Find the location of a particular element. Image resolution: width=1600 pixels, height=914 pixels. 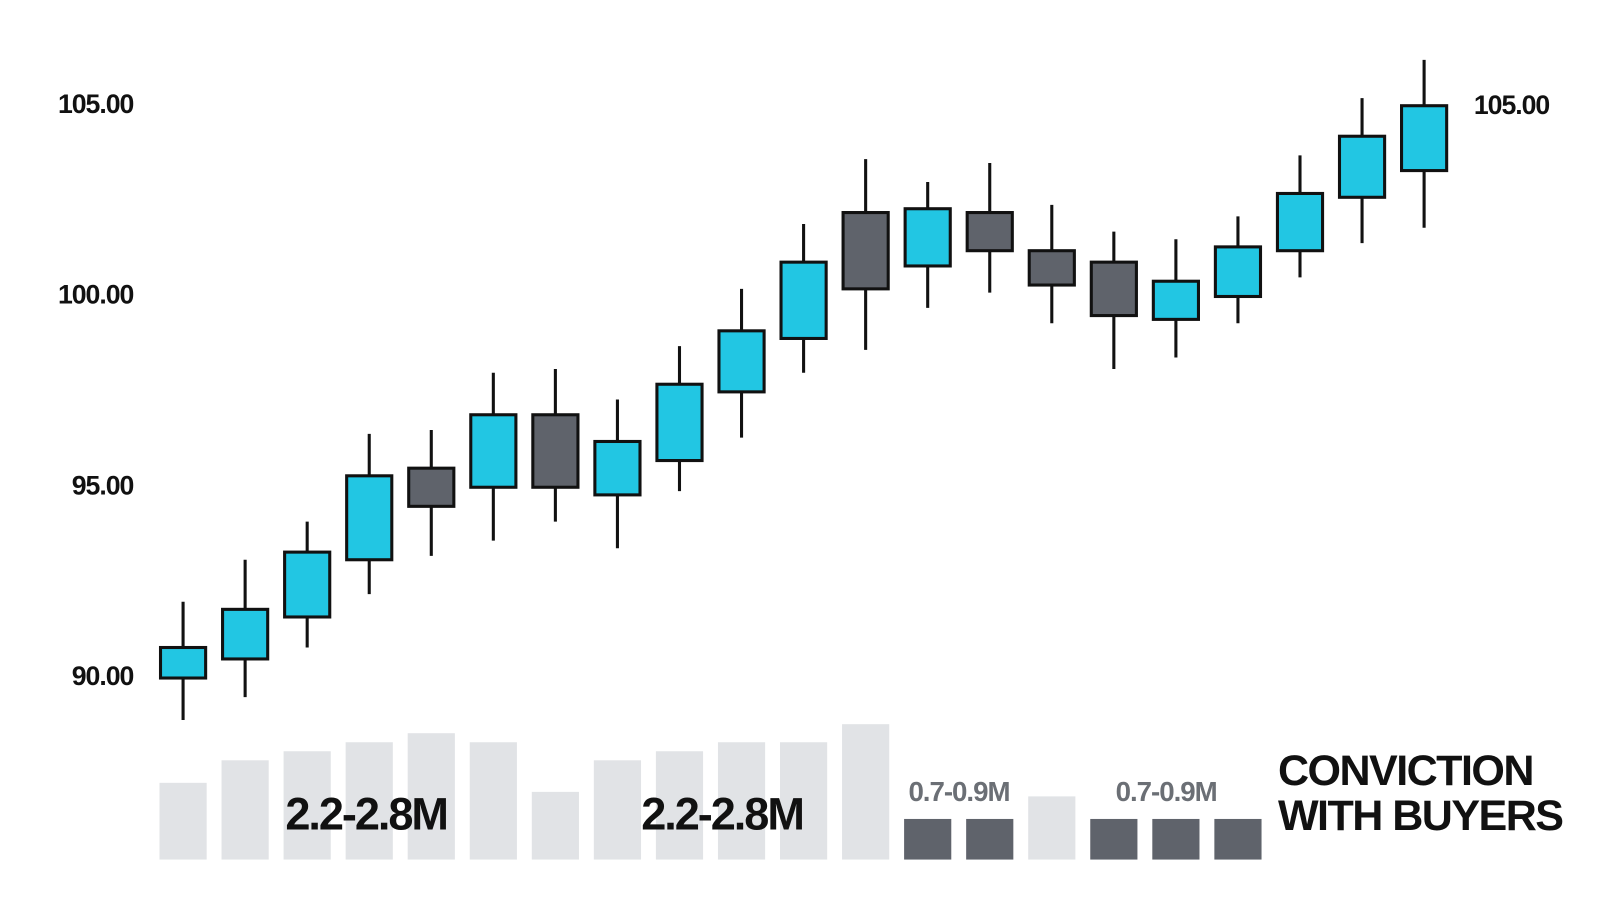

note-line: WITH BUYERS is located at coordinates (1420, 816).